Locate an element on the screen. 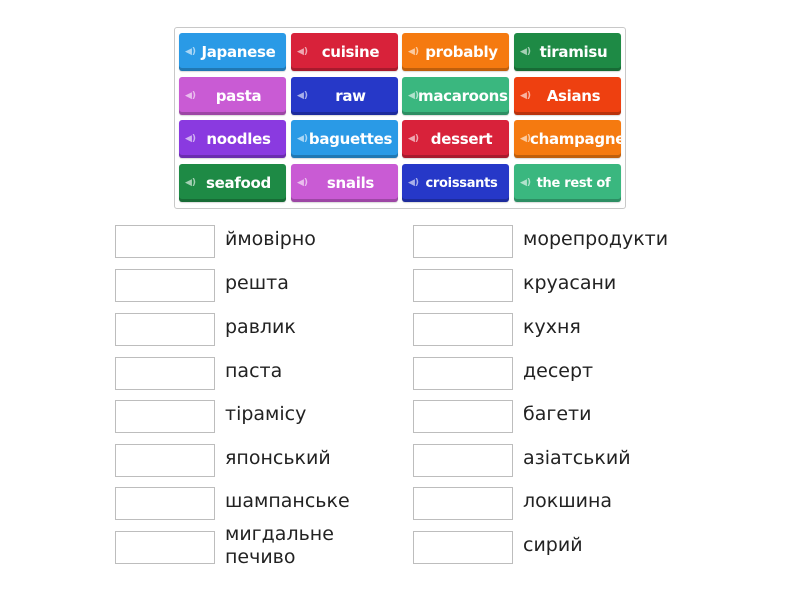 Image resolution: width=800 pixels, height=600 pixels. tile-label: croissants is located at coordinates (461, 183).